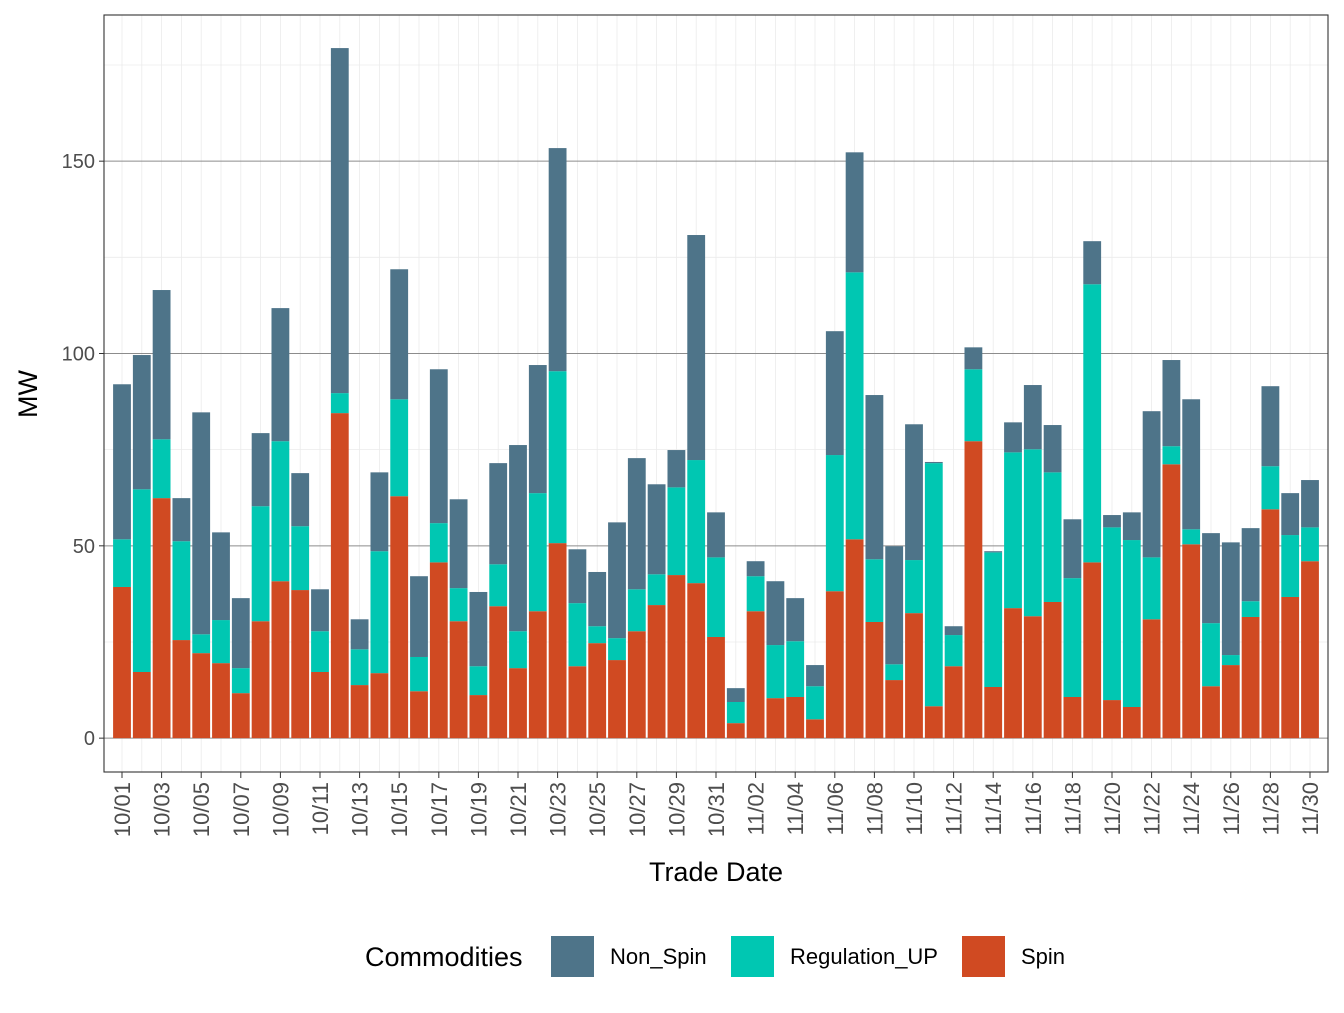  I want to click on x-tick-label: 10/11, so click(320, 808).